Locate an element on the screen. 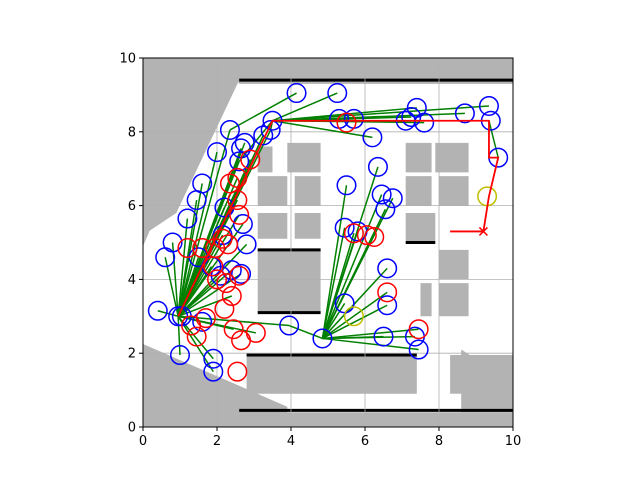 This screenshot has width=640, height=480. y-tick-label: 8 is located at coordinates (132, 132).